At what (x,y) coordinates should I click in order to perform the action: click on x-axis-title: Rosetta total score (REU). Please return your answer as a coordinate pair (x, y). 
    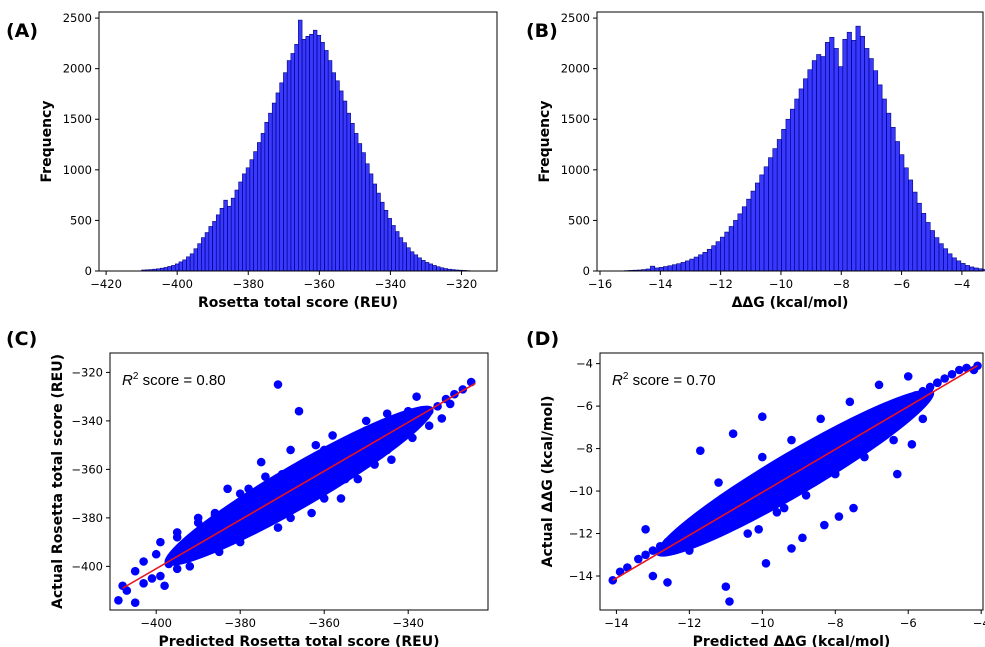
    Looking at the image, I should click on (298, 303).